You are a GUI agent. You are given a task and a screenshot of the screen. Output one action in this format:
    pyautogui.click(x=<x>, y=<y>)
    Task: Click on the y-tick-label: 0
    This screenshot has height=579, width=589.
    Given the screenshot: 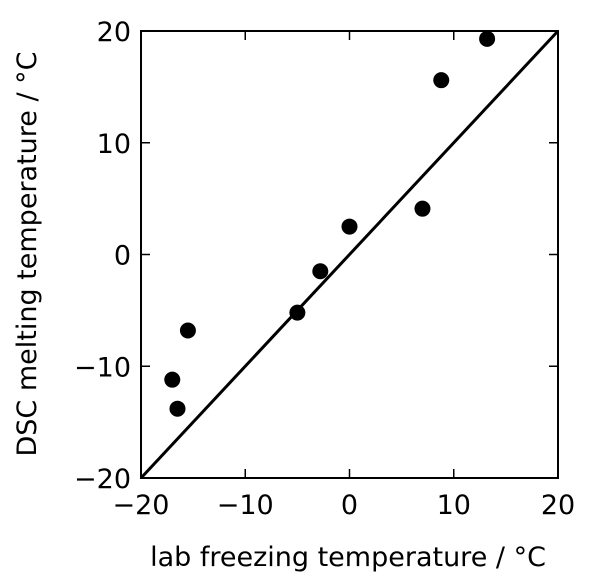 What is the action you would take?
    pyautogui.click(x=122, y=256)
    